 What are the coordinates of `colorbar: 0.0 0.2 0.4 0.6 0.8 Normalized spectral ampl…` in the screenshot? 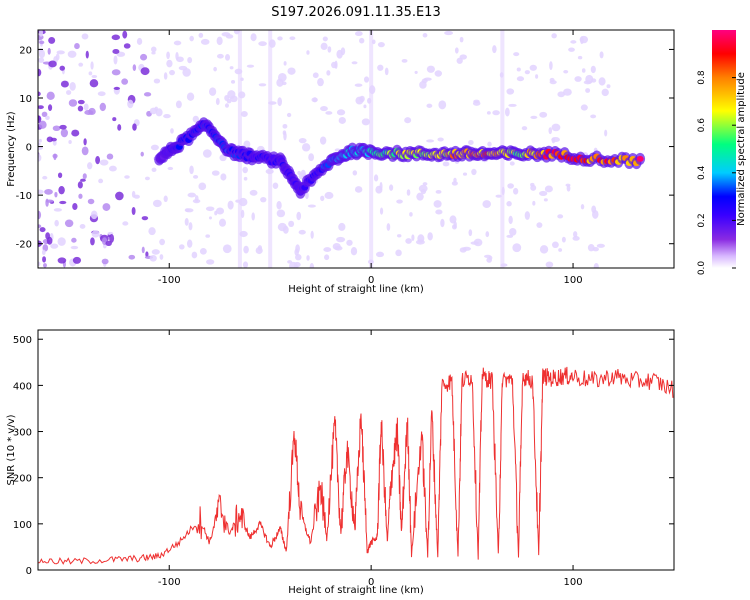 It's located at (722, 152).